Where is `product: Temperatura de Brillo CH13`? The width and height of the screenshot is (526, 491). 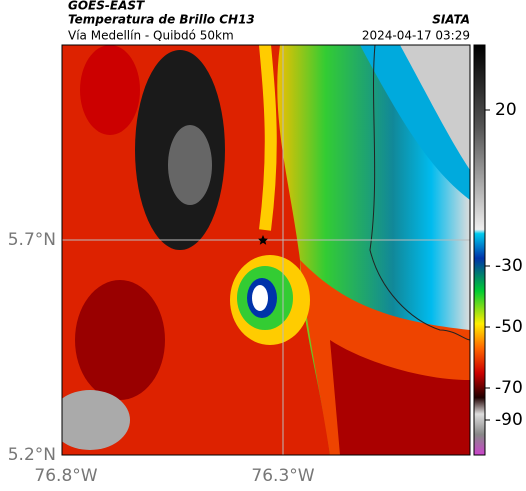 product: Temperatura de Brillo CH13 is located at coordinates (161, 20).